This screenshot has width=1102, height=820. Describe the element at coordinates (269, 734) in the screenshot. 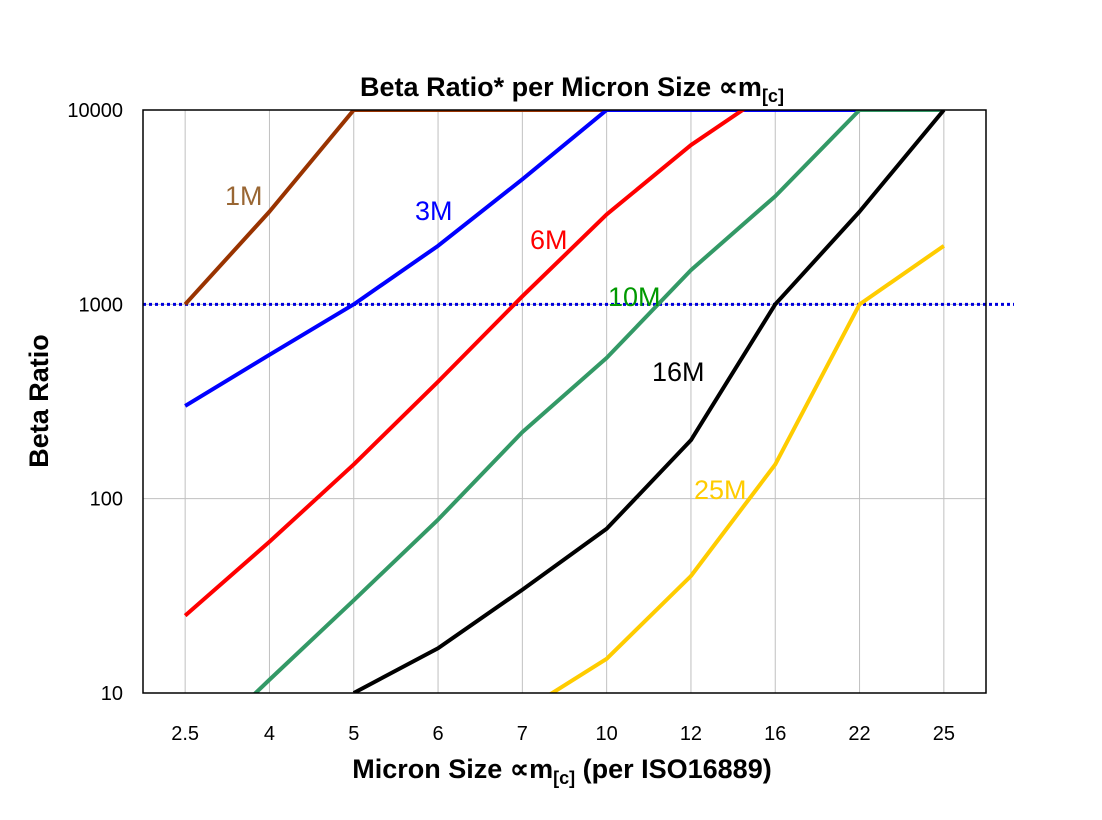

I see `x-tick-label: 4` at that location.